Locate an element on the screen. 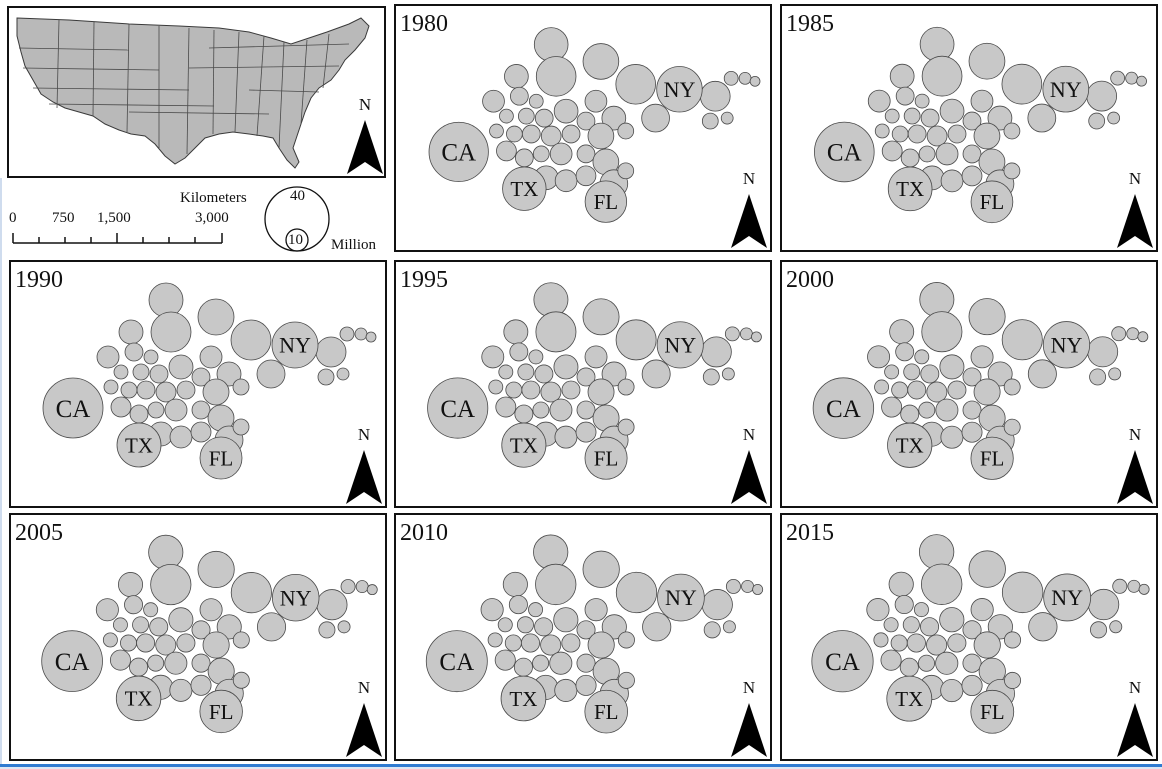 Image resolution: width=1162 pixels, height=769 pixels. cartogram-panel: CA TX FL NY 2000 N is located at coordinates (969, 384).